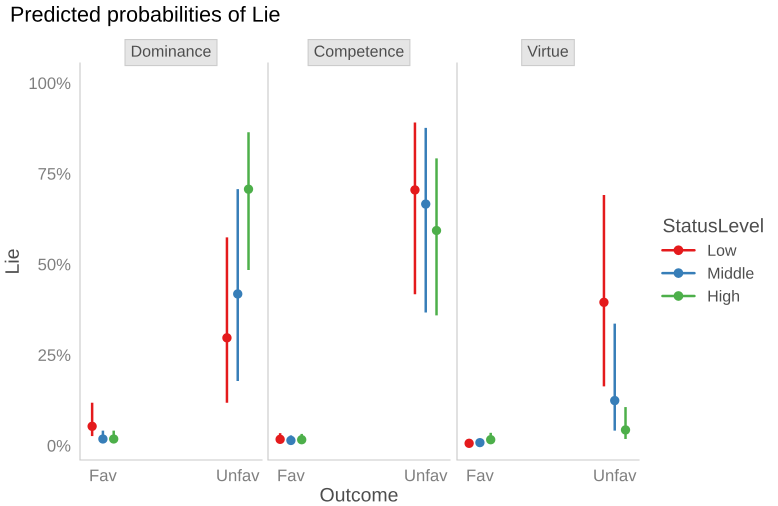 Image resolution: width=778 pixels, height=506 pixels. Describe the element at coordinates (54, 355) in the screenshot. I see `y-tick-label: 25%` at that location.